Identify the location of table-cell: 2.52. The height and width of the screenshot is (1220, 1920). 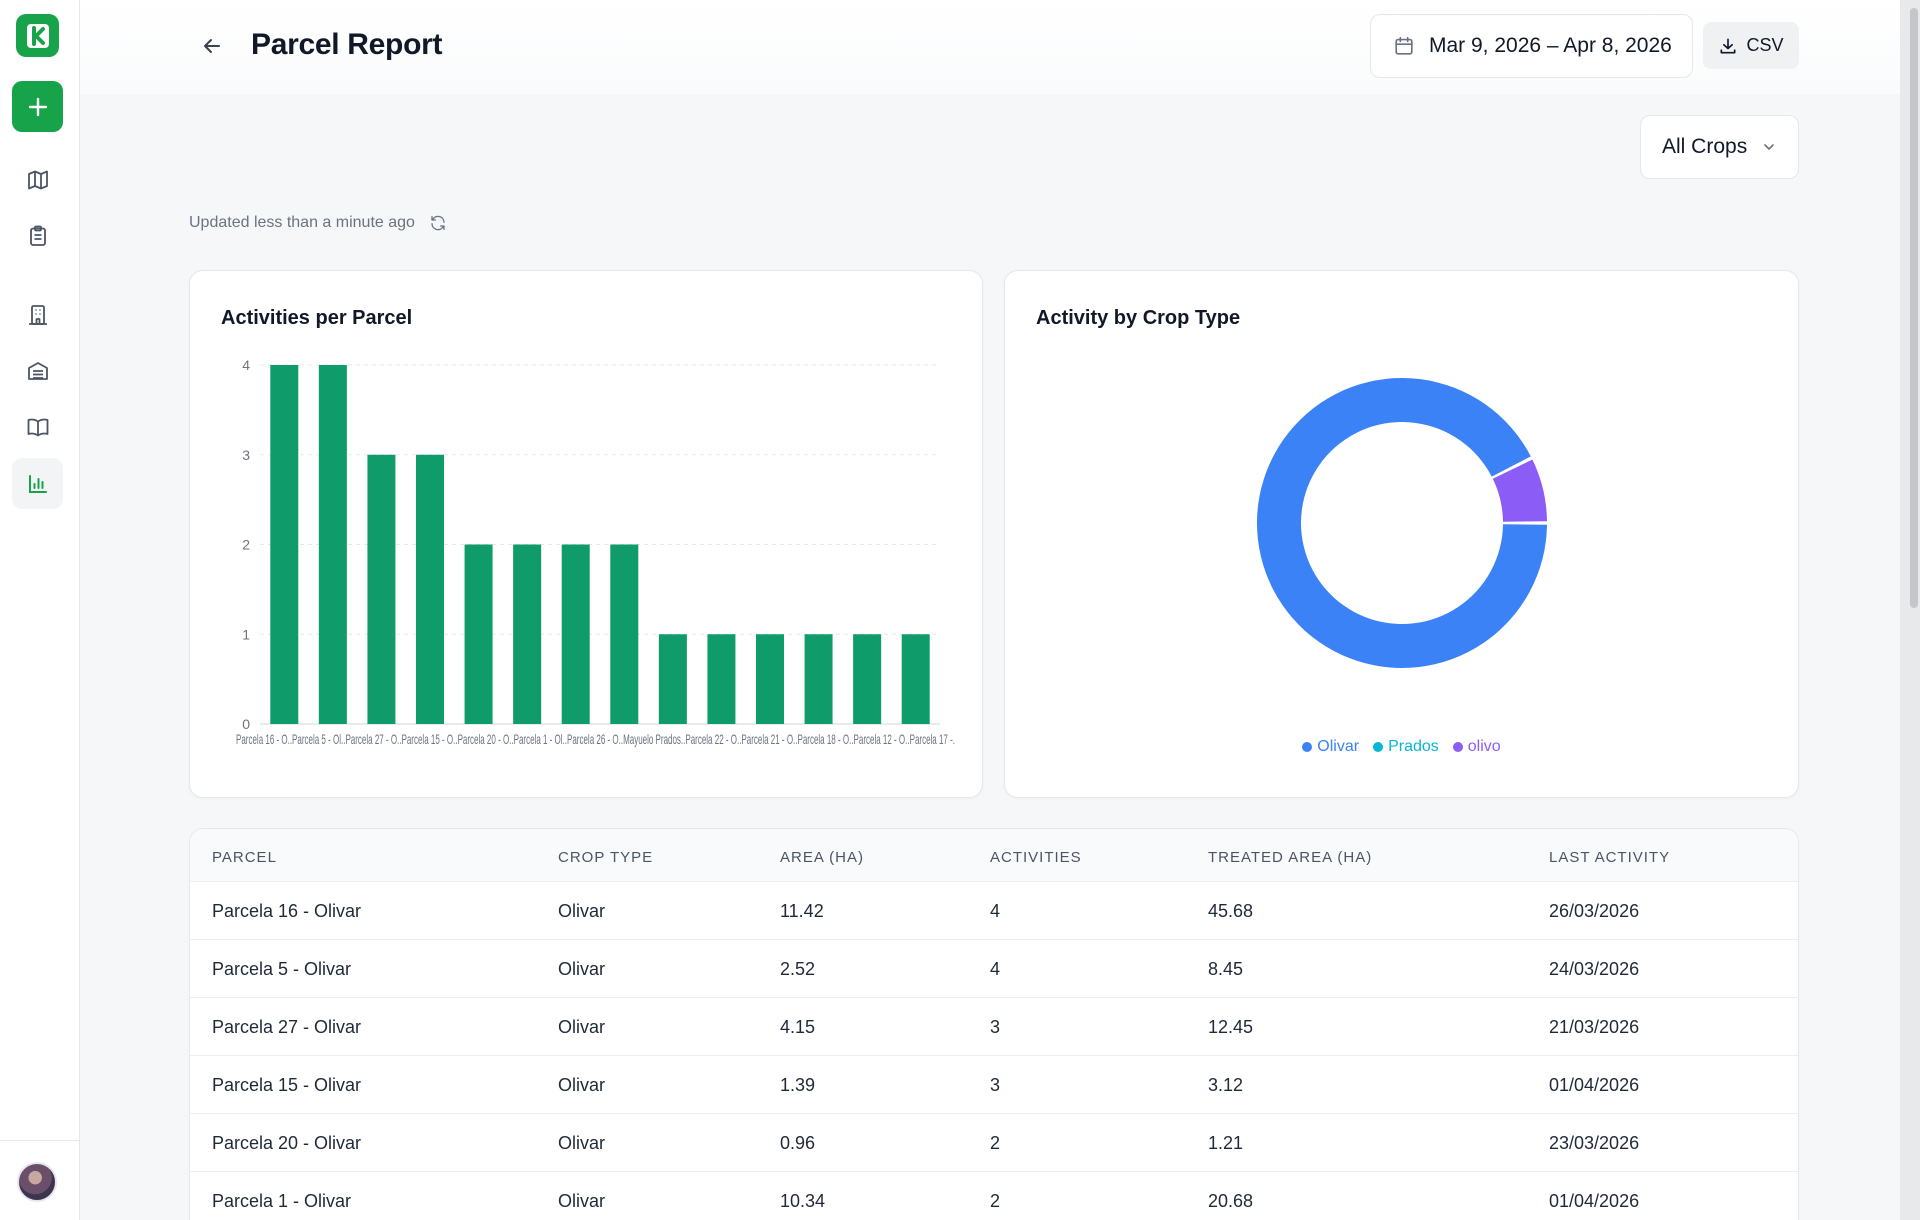
(798, 969).